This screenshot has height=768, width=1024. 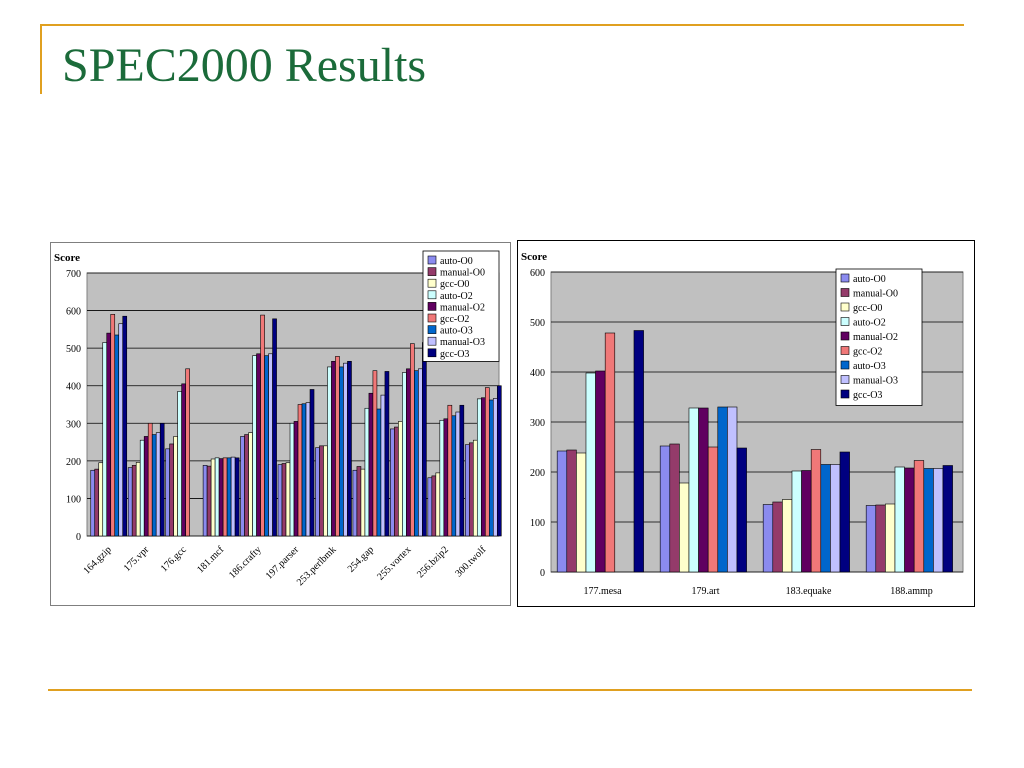 What do you see at coordinates (245, 562) in the screenshot?
I see `x-tick-label: 186.crafty` at bounding box center [245, 562].